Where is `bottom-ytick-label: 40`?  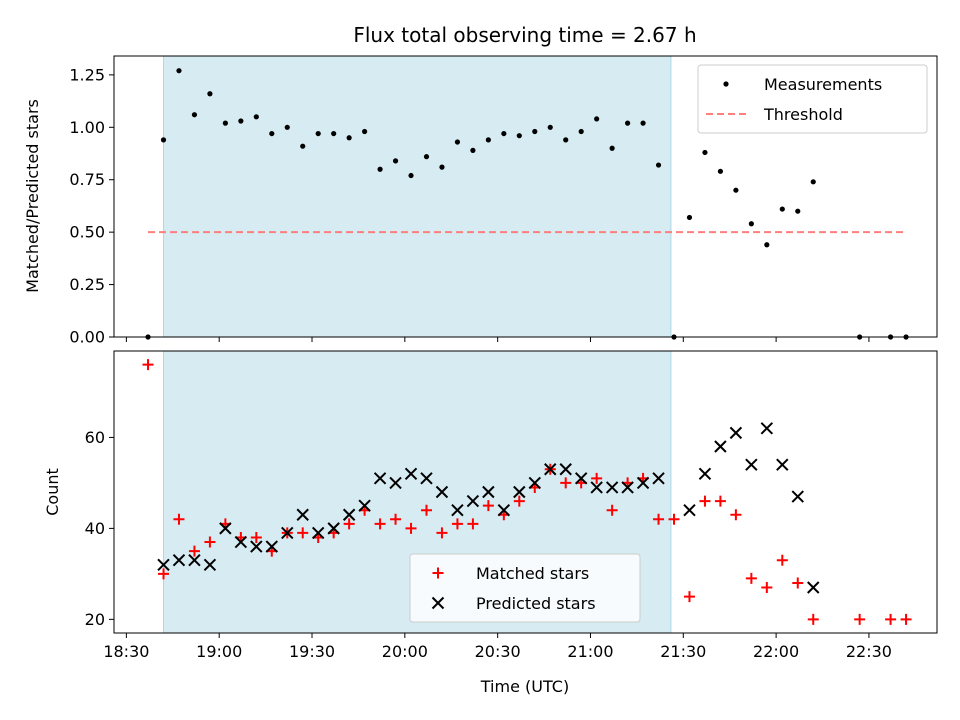
bottom-ytick-label: 40 is located at coordinates (95, 528).